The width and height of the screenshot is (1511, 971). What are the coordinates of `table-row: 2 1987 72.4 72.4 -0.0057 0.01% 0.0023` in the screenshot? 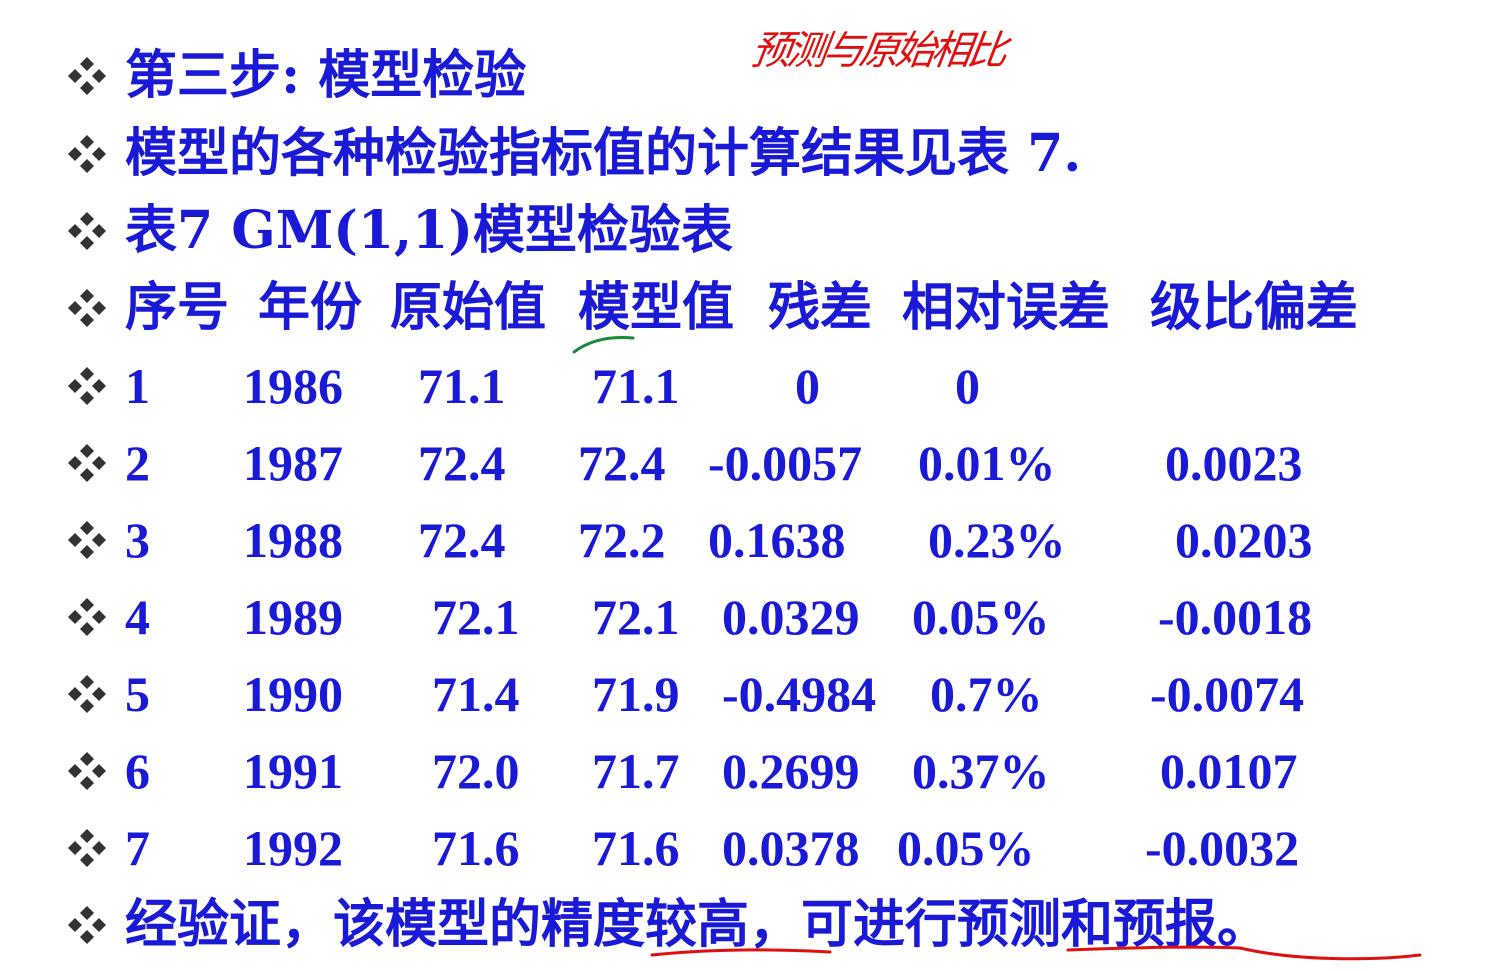 It's located at (755, 463).